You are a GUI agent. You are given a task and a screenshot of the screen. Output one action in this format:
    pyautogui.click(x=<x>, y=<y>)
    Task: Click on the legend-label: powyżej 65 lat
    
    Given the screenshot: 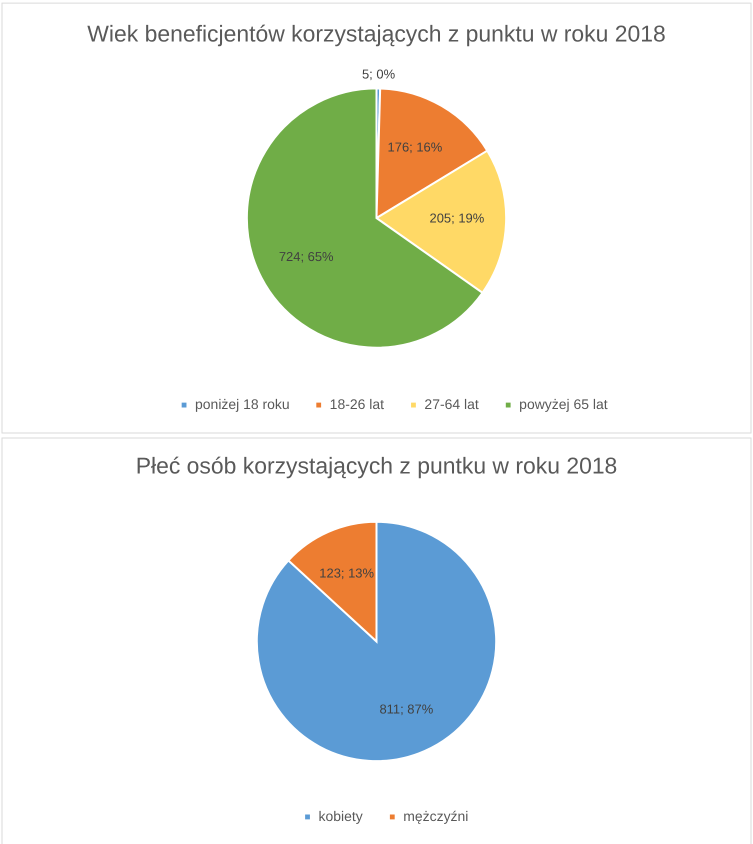 What is the action you would take?
    pyautogui.click(x=563, y=404)
    